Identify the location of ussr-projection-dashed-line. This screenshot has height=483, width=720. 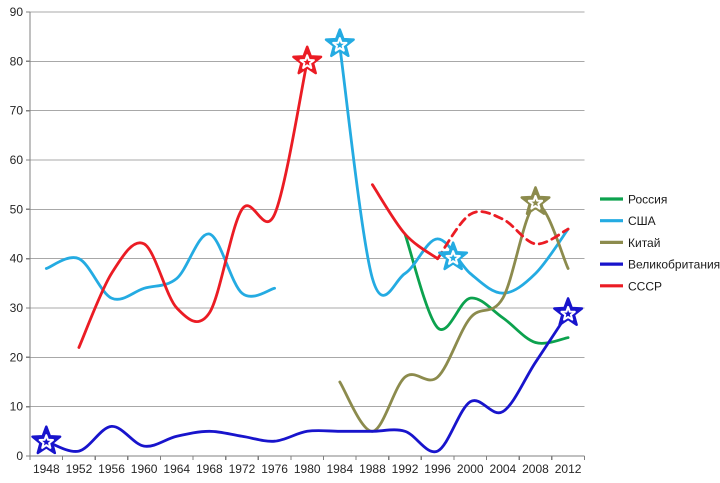
(503, 235).